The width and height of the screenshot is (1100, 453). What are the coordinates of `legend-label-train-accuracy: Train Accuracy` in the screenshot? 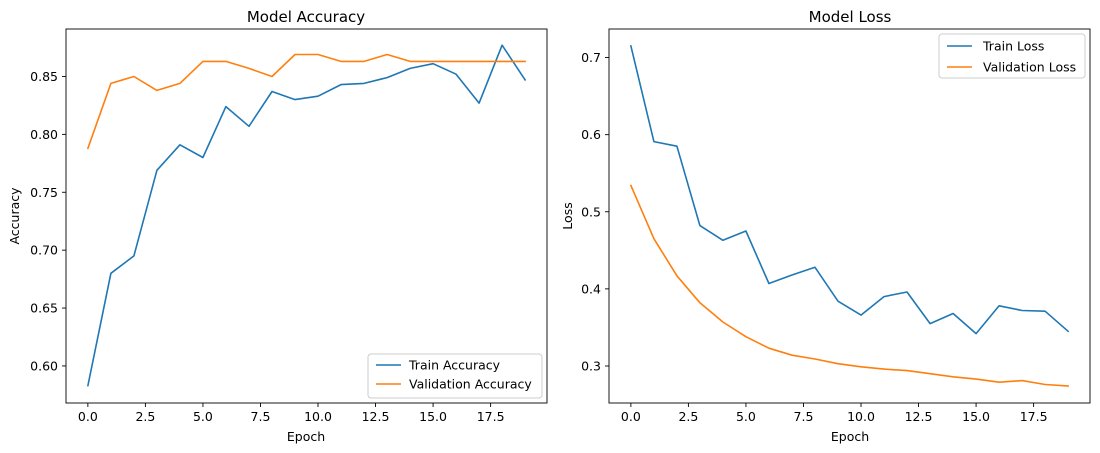 It's located at (454, 365).